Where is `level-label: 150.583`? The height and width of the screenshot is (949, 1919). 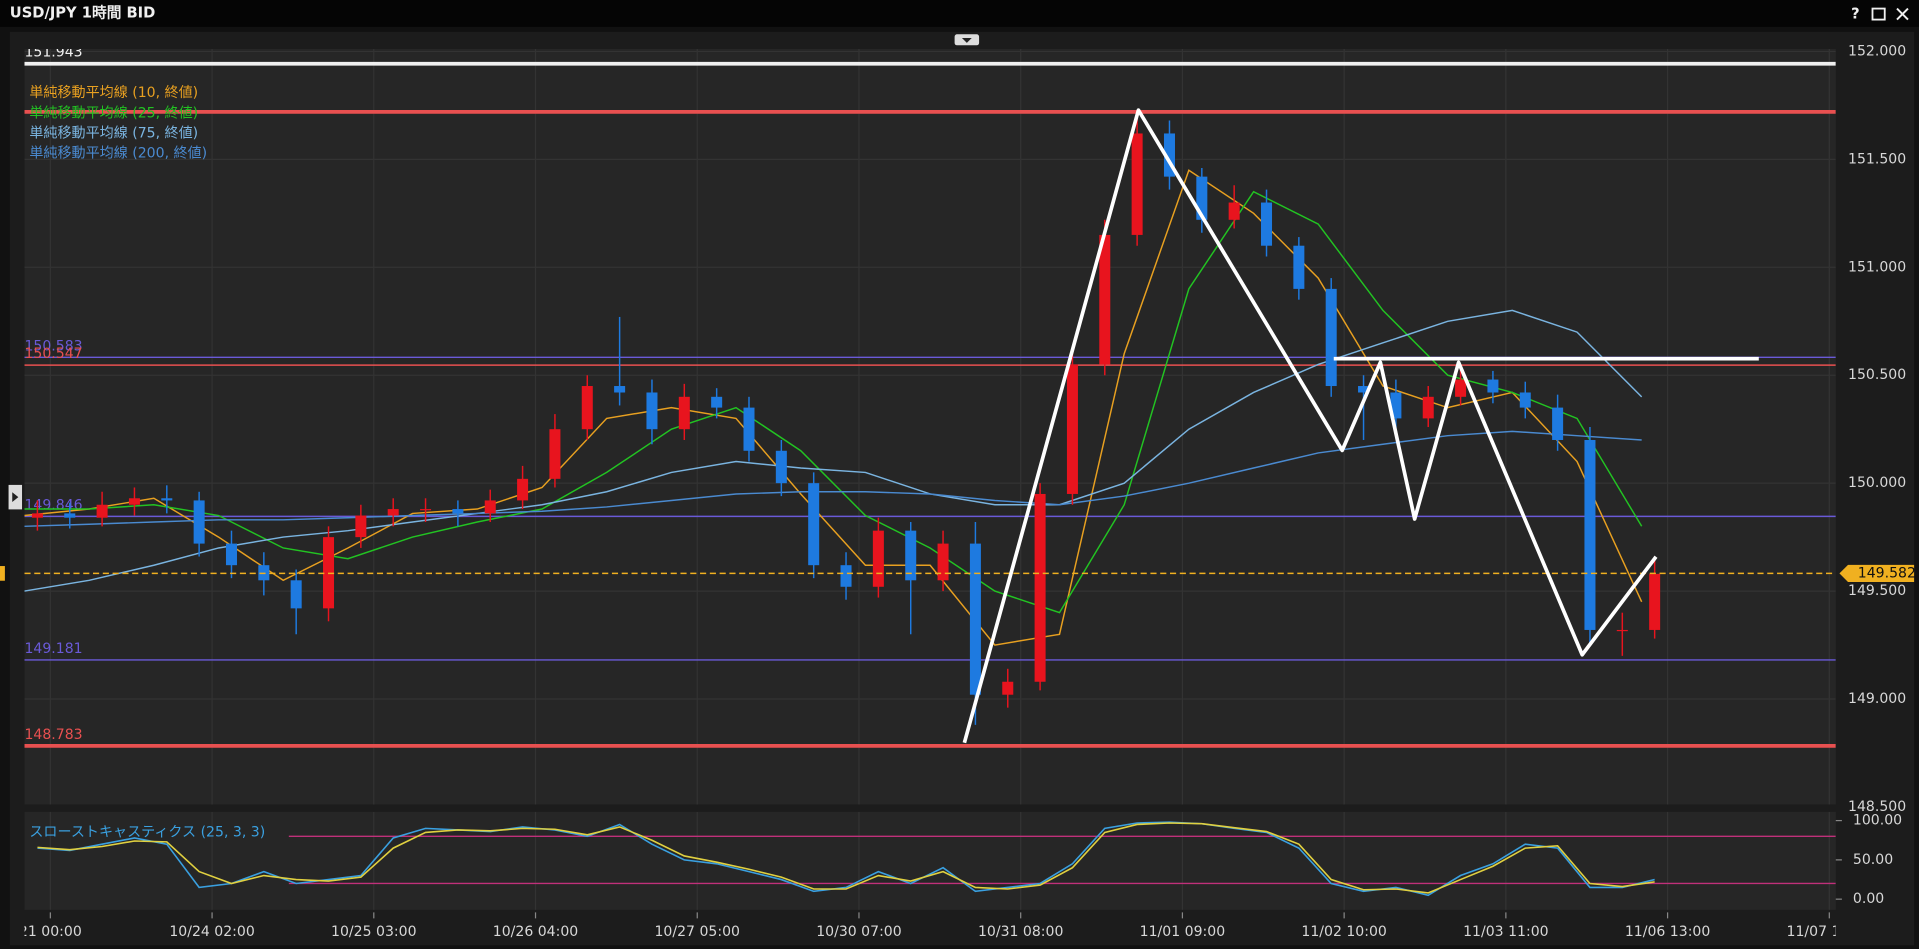
level-label: 150.583 is located at coordinates (53, 346).